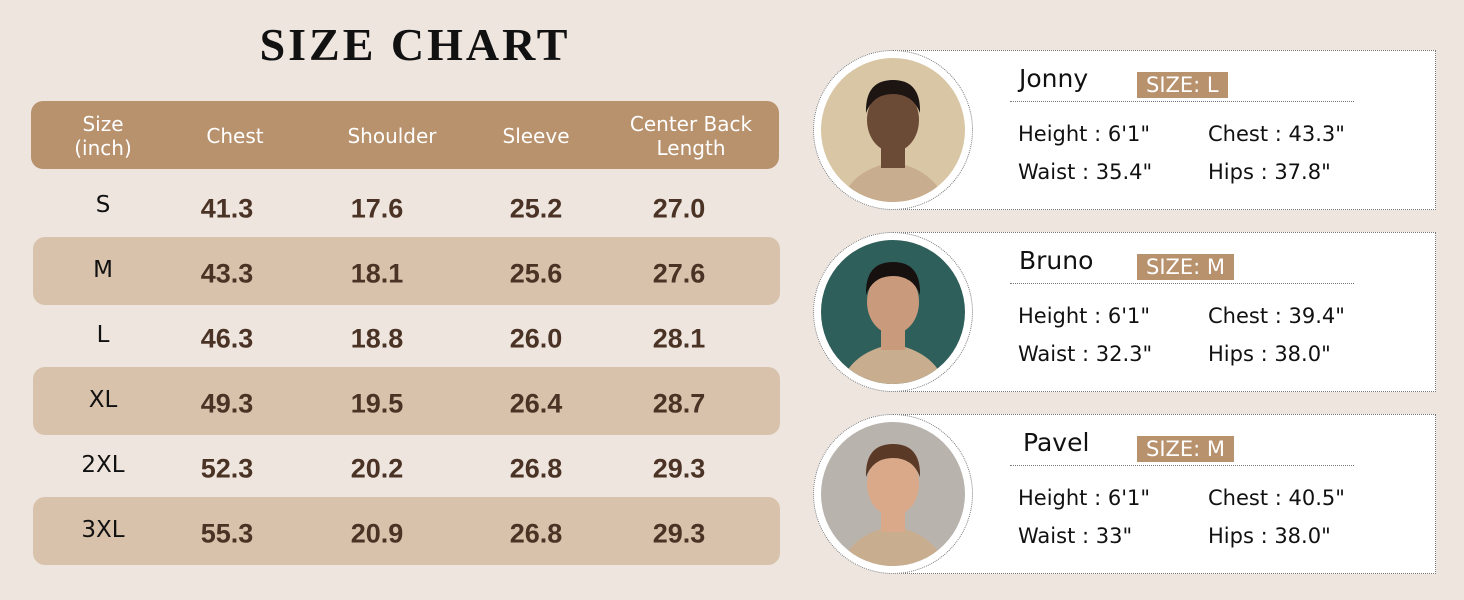 This screenshot has width=1464, height=600. Describe the element at coordinates (679, 273) in the screenshot. I see `value-cell: 27.6` at that location.